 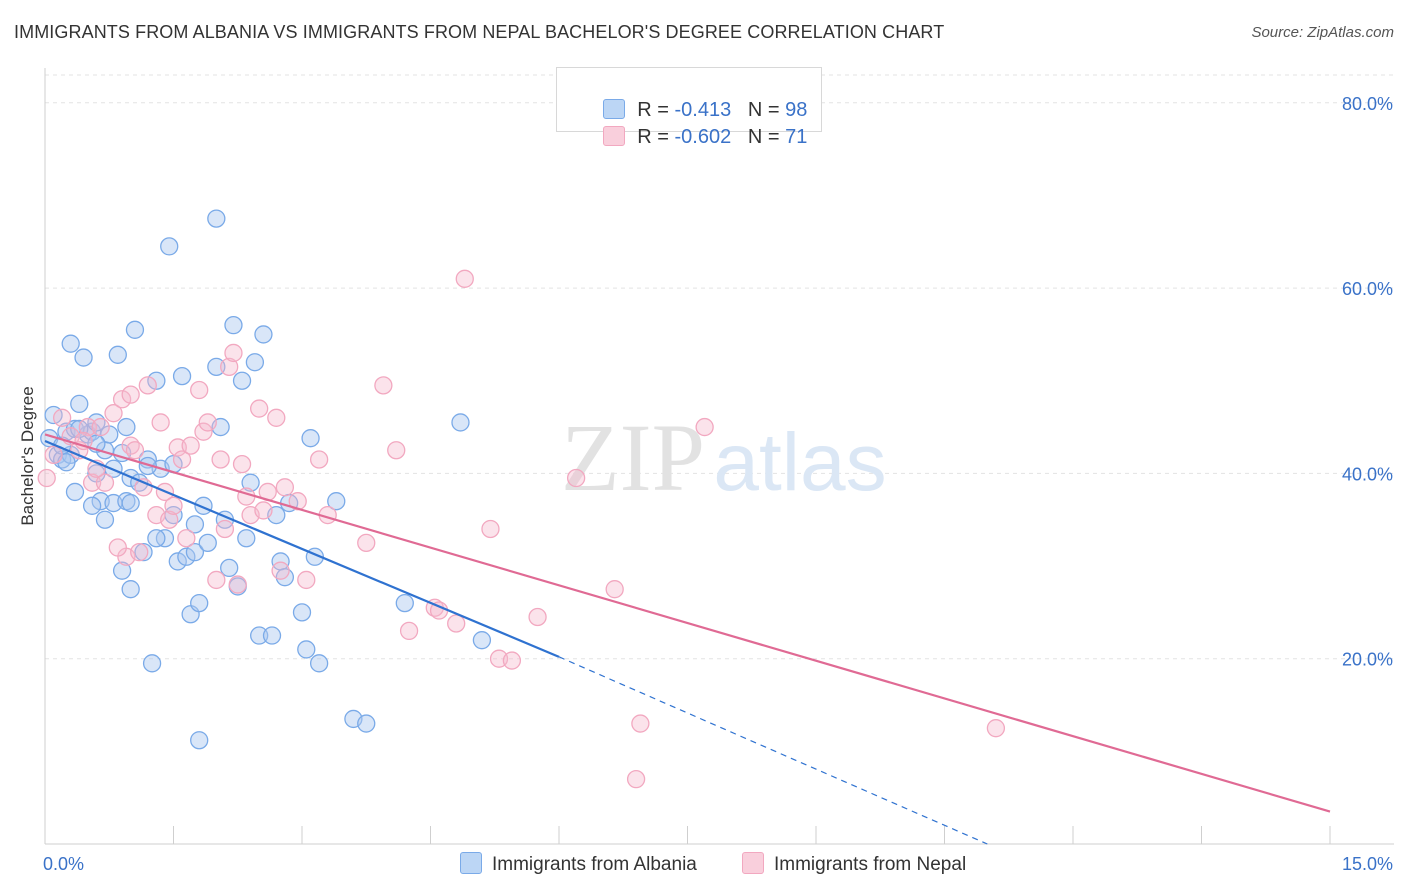 What do you see at coordinates (799, 462) in the screenshot?
I see `watermark-atlas: atlas` at bounding box center [799, 462].